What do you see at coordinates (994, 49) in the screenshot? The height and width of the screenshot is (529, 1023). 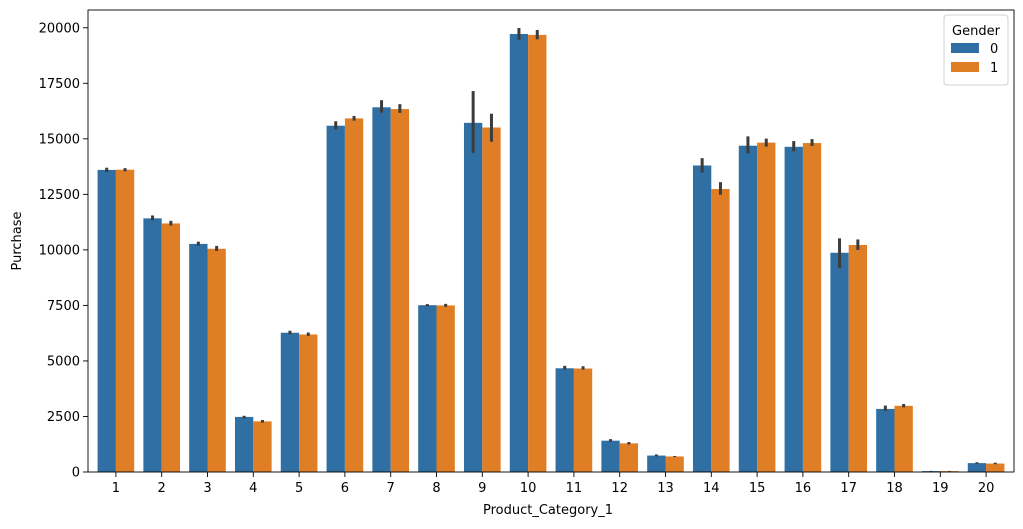 I see `legend-label-0: 0` at bounding box center [994, 49].